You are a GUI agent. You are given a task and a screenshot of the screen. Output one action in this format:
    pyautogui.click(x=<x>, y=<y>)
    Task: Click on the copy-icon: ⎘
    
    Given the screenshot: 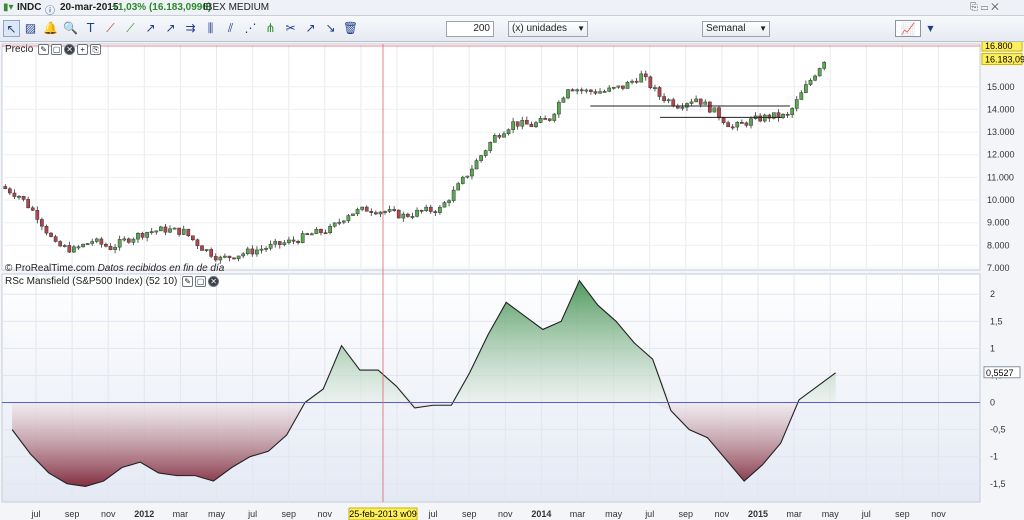 What is the action you would take?
    pyautogui.click(x=96, y=49)
    